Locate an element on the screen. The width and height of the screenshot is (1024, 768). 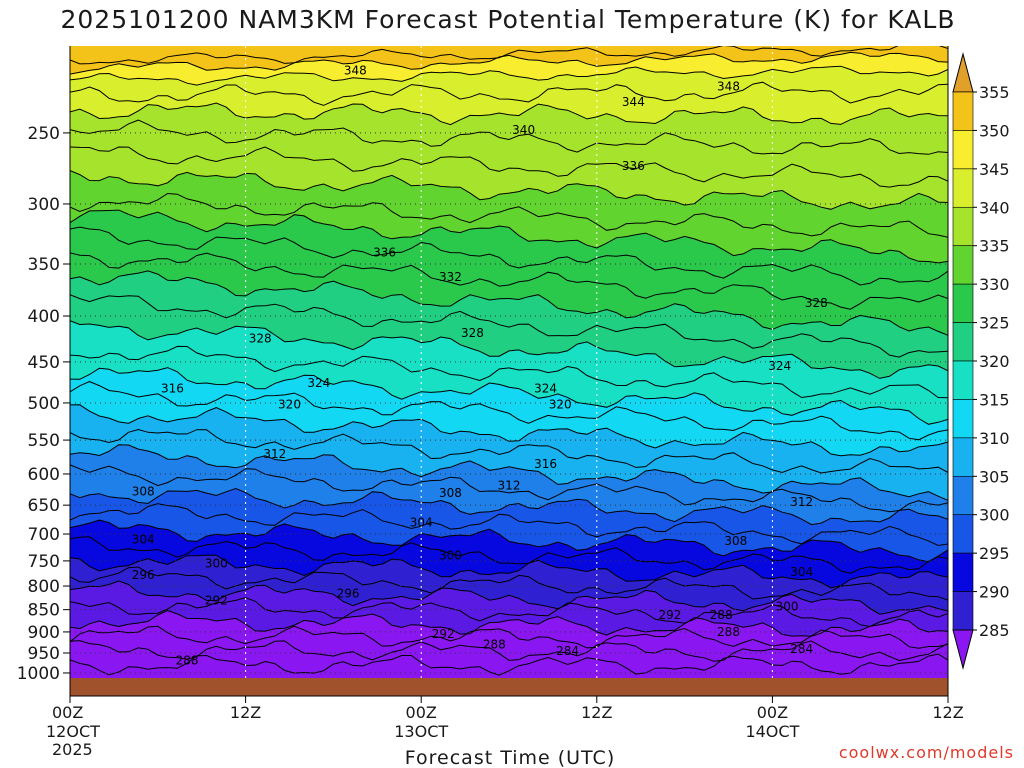
x-tick-date: 12OCT is located at coordinates (73, 731).